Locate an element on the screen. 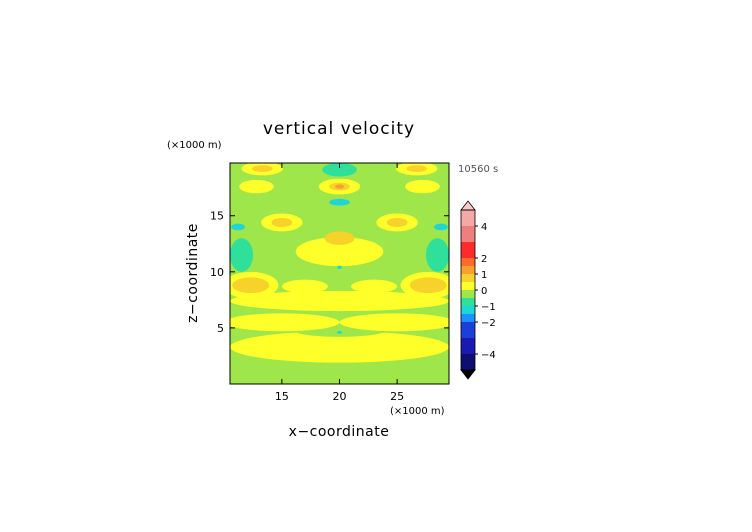 Image resolution: width=752 pixels, height=532 pixels. y-tick-label: 15 is located at coordinates (217, 216).